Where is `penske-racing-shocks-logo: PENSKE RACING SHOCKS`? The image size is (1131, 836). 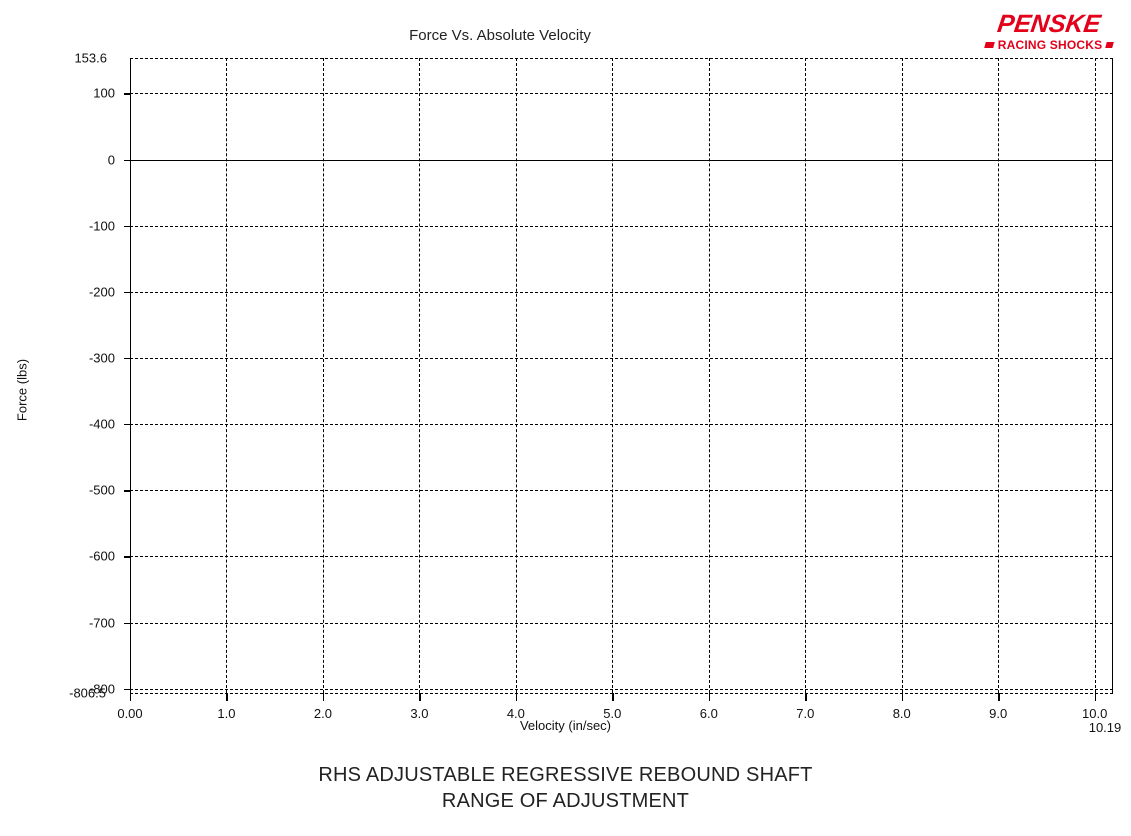 penske-racing-shocks-logo: PENSKE RACING SHOCKS is located at coordinates (1049, 31).